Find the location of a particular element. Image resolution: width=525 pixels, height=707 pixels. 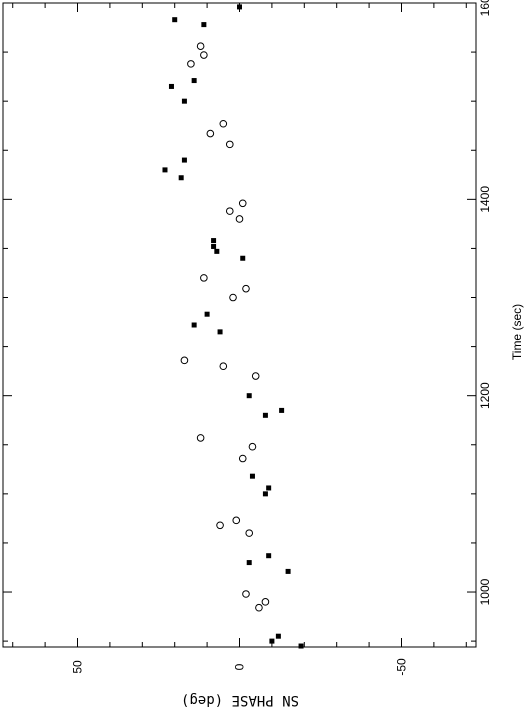

time-tick-label: 1000 is located at coordinates (485, 591).